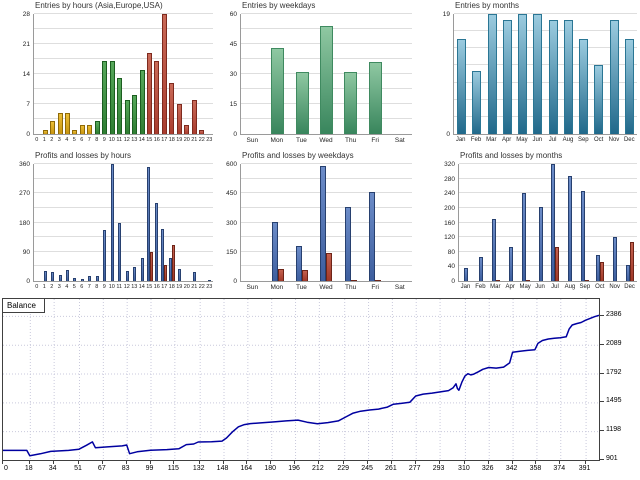 This screenshot has width=640, height=480. What do you see at coordinates (318, 468) in the screenshot?
I see `x-tick-label: 212` at bounding box center [318, 468].